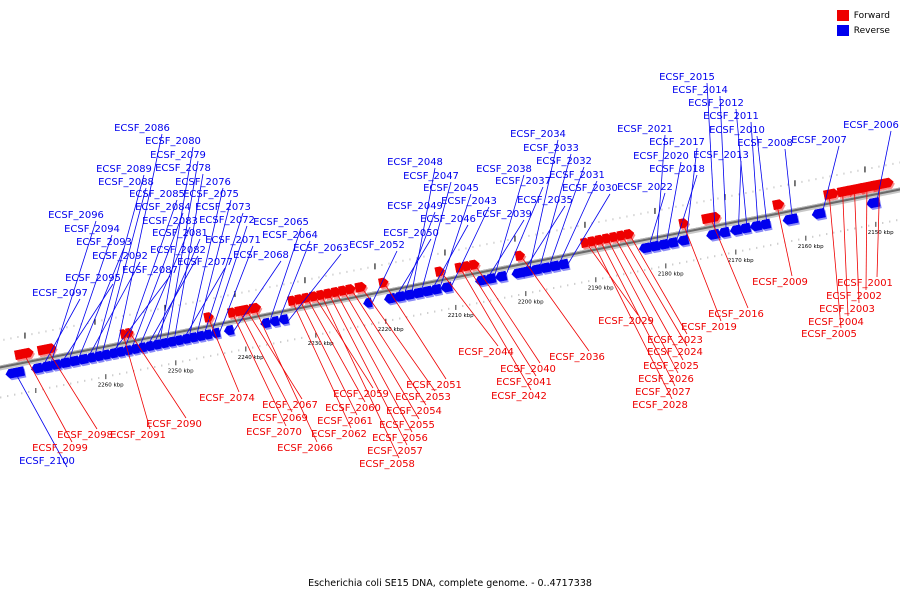 This screenshot has height=600, width=900. I want to click on gene-label-ecsf-2095: ECSF_2095, so click(93, 278).